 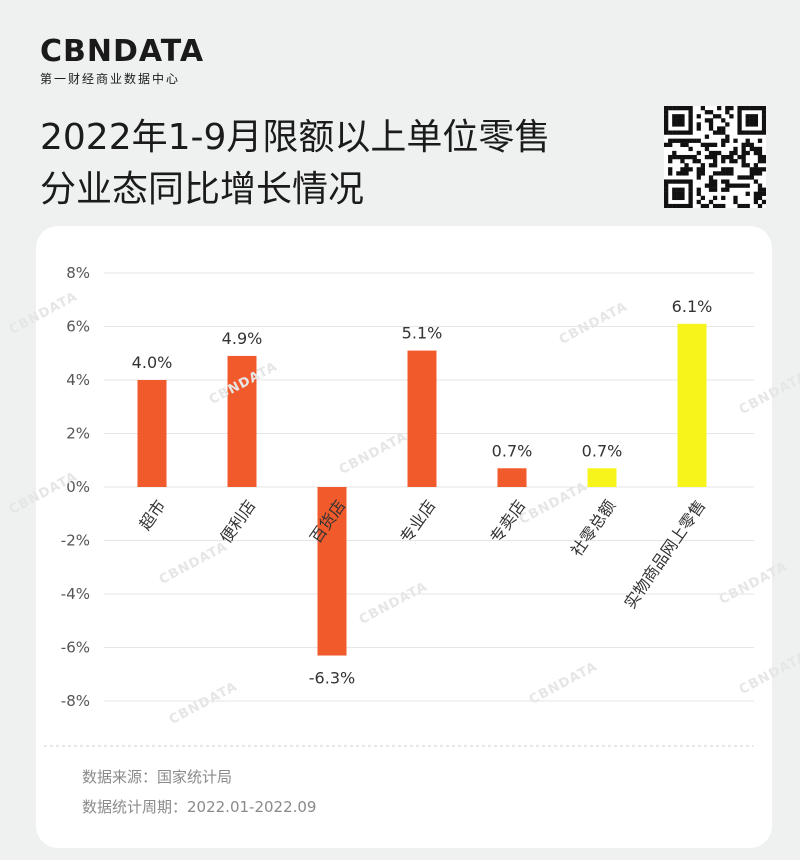 I want to click on title-line-1: 2022年1-9月限额以上单位零售, so click(x=295, y=137).